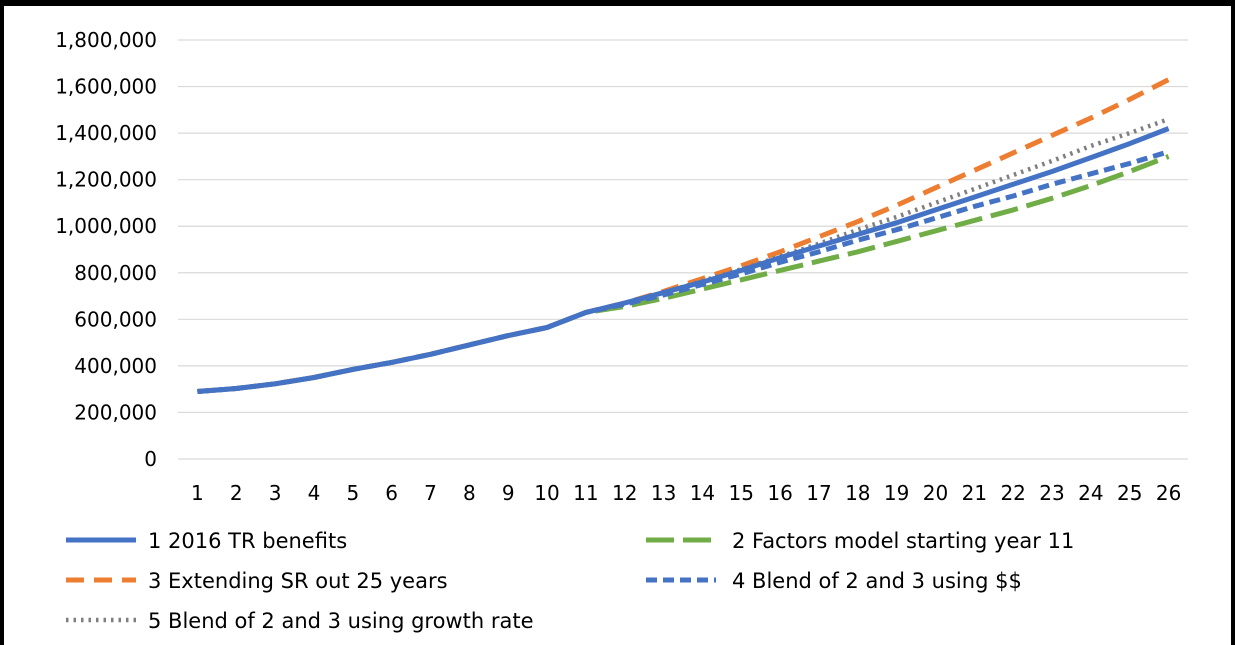 The image size is (1235, 645). Describe the element at coordinates (106, 133) in the screenshot. I see `y-tick-label-7: 1,400,000` at that location.